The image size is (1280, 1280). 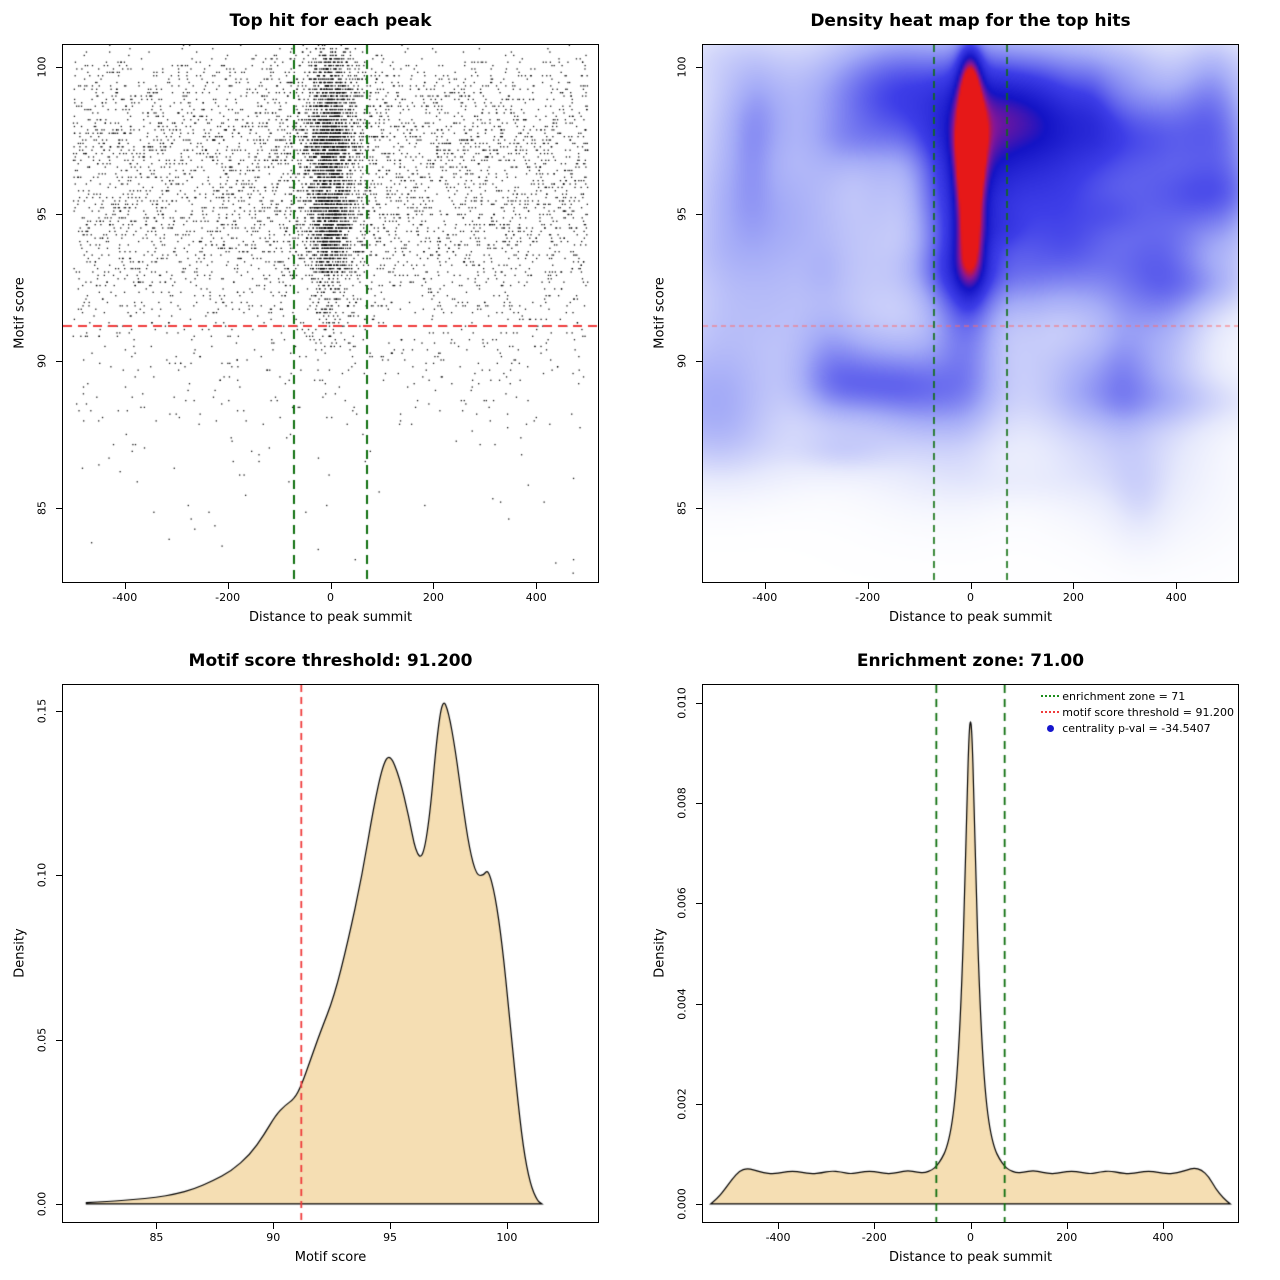 What do you see at coordinates (42, 1039) in the screenshot?
I see `y-tick-label: 0.05` at bounding box center [42, 1039].